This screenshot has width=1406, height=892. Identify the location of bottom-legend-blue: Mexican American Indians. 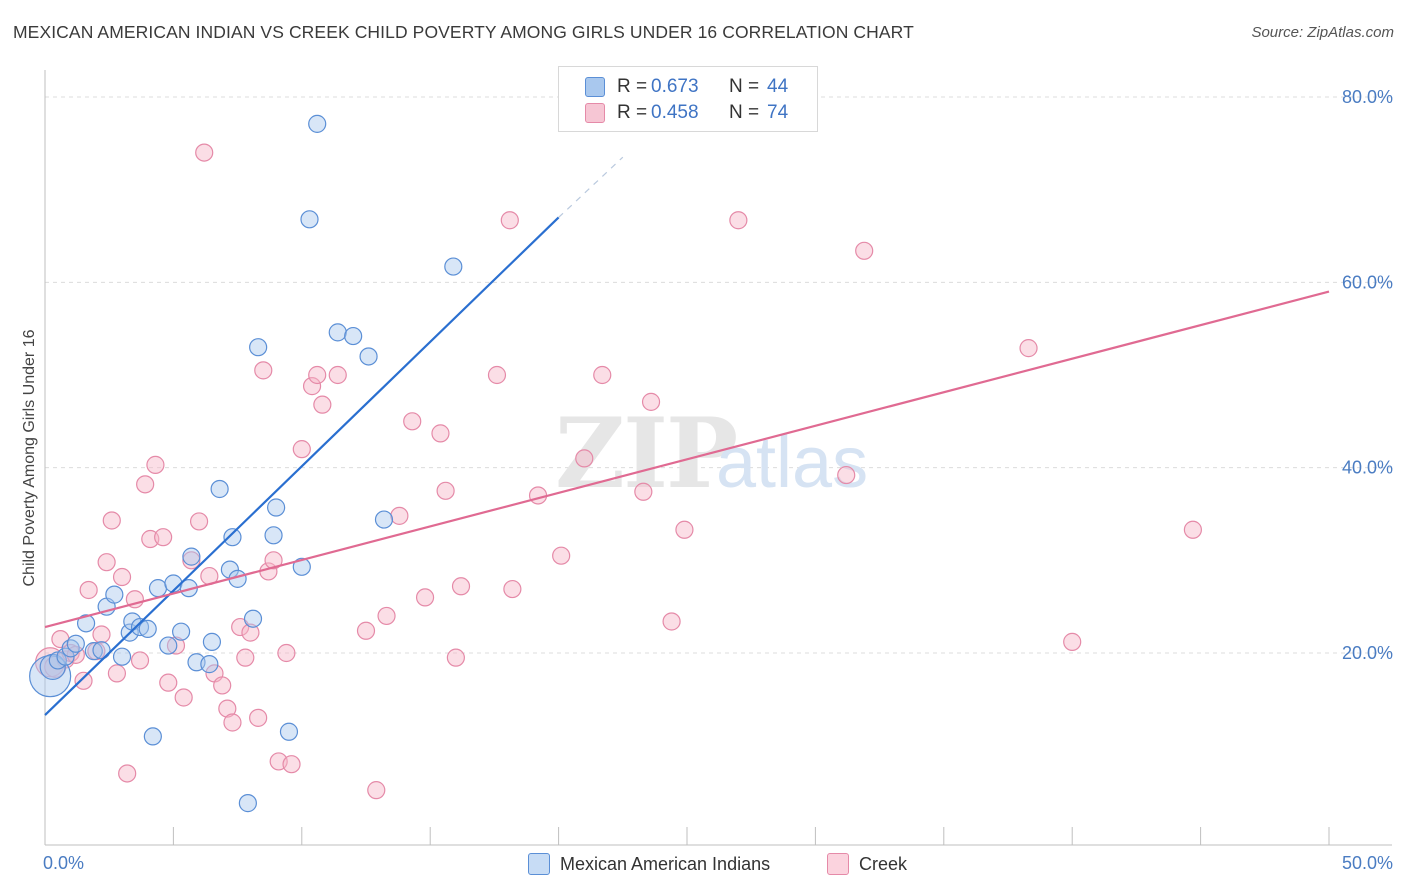
(649, 864).